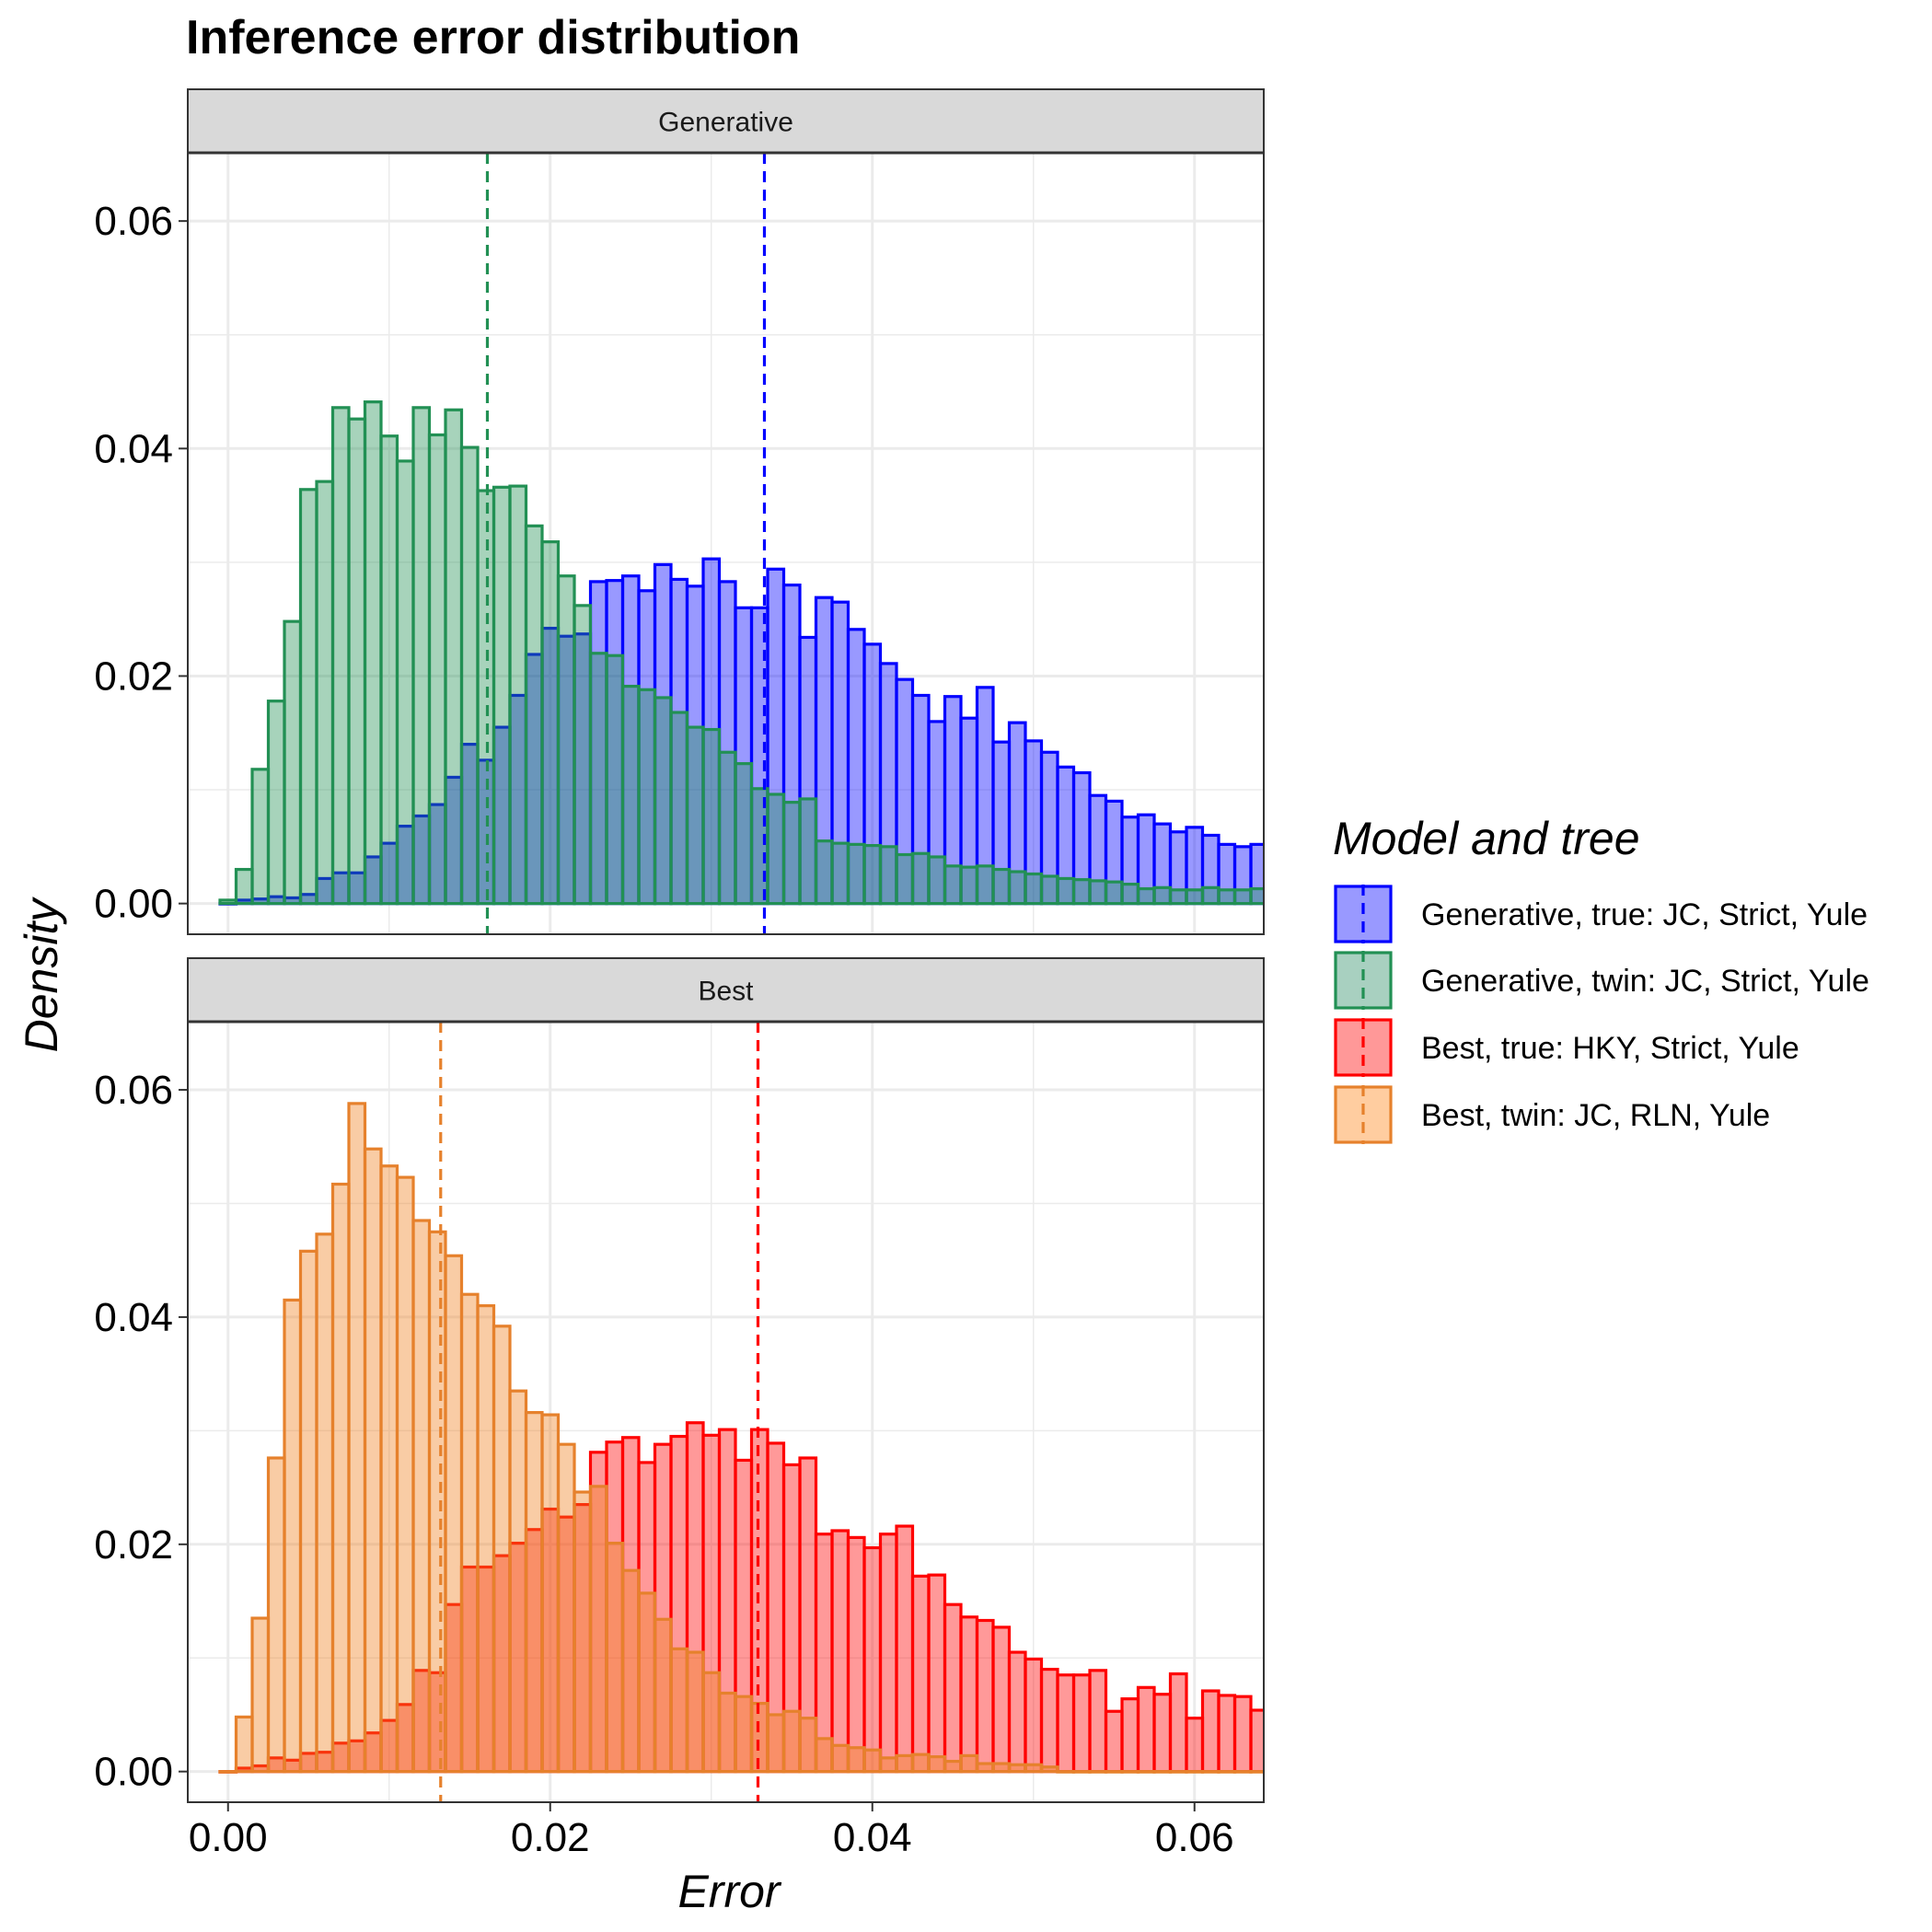 Image resolution: width=1932 pixels, height=1932 pixels. What do you see at coordinates (134, 222) in the screenshot?
I see `y-tick-label: 0.06` at bounding box center [134, 222].